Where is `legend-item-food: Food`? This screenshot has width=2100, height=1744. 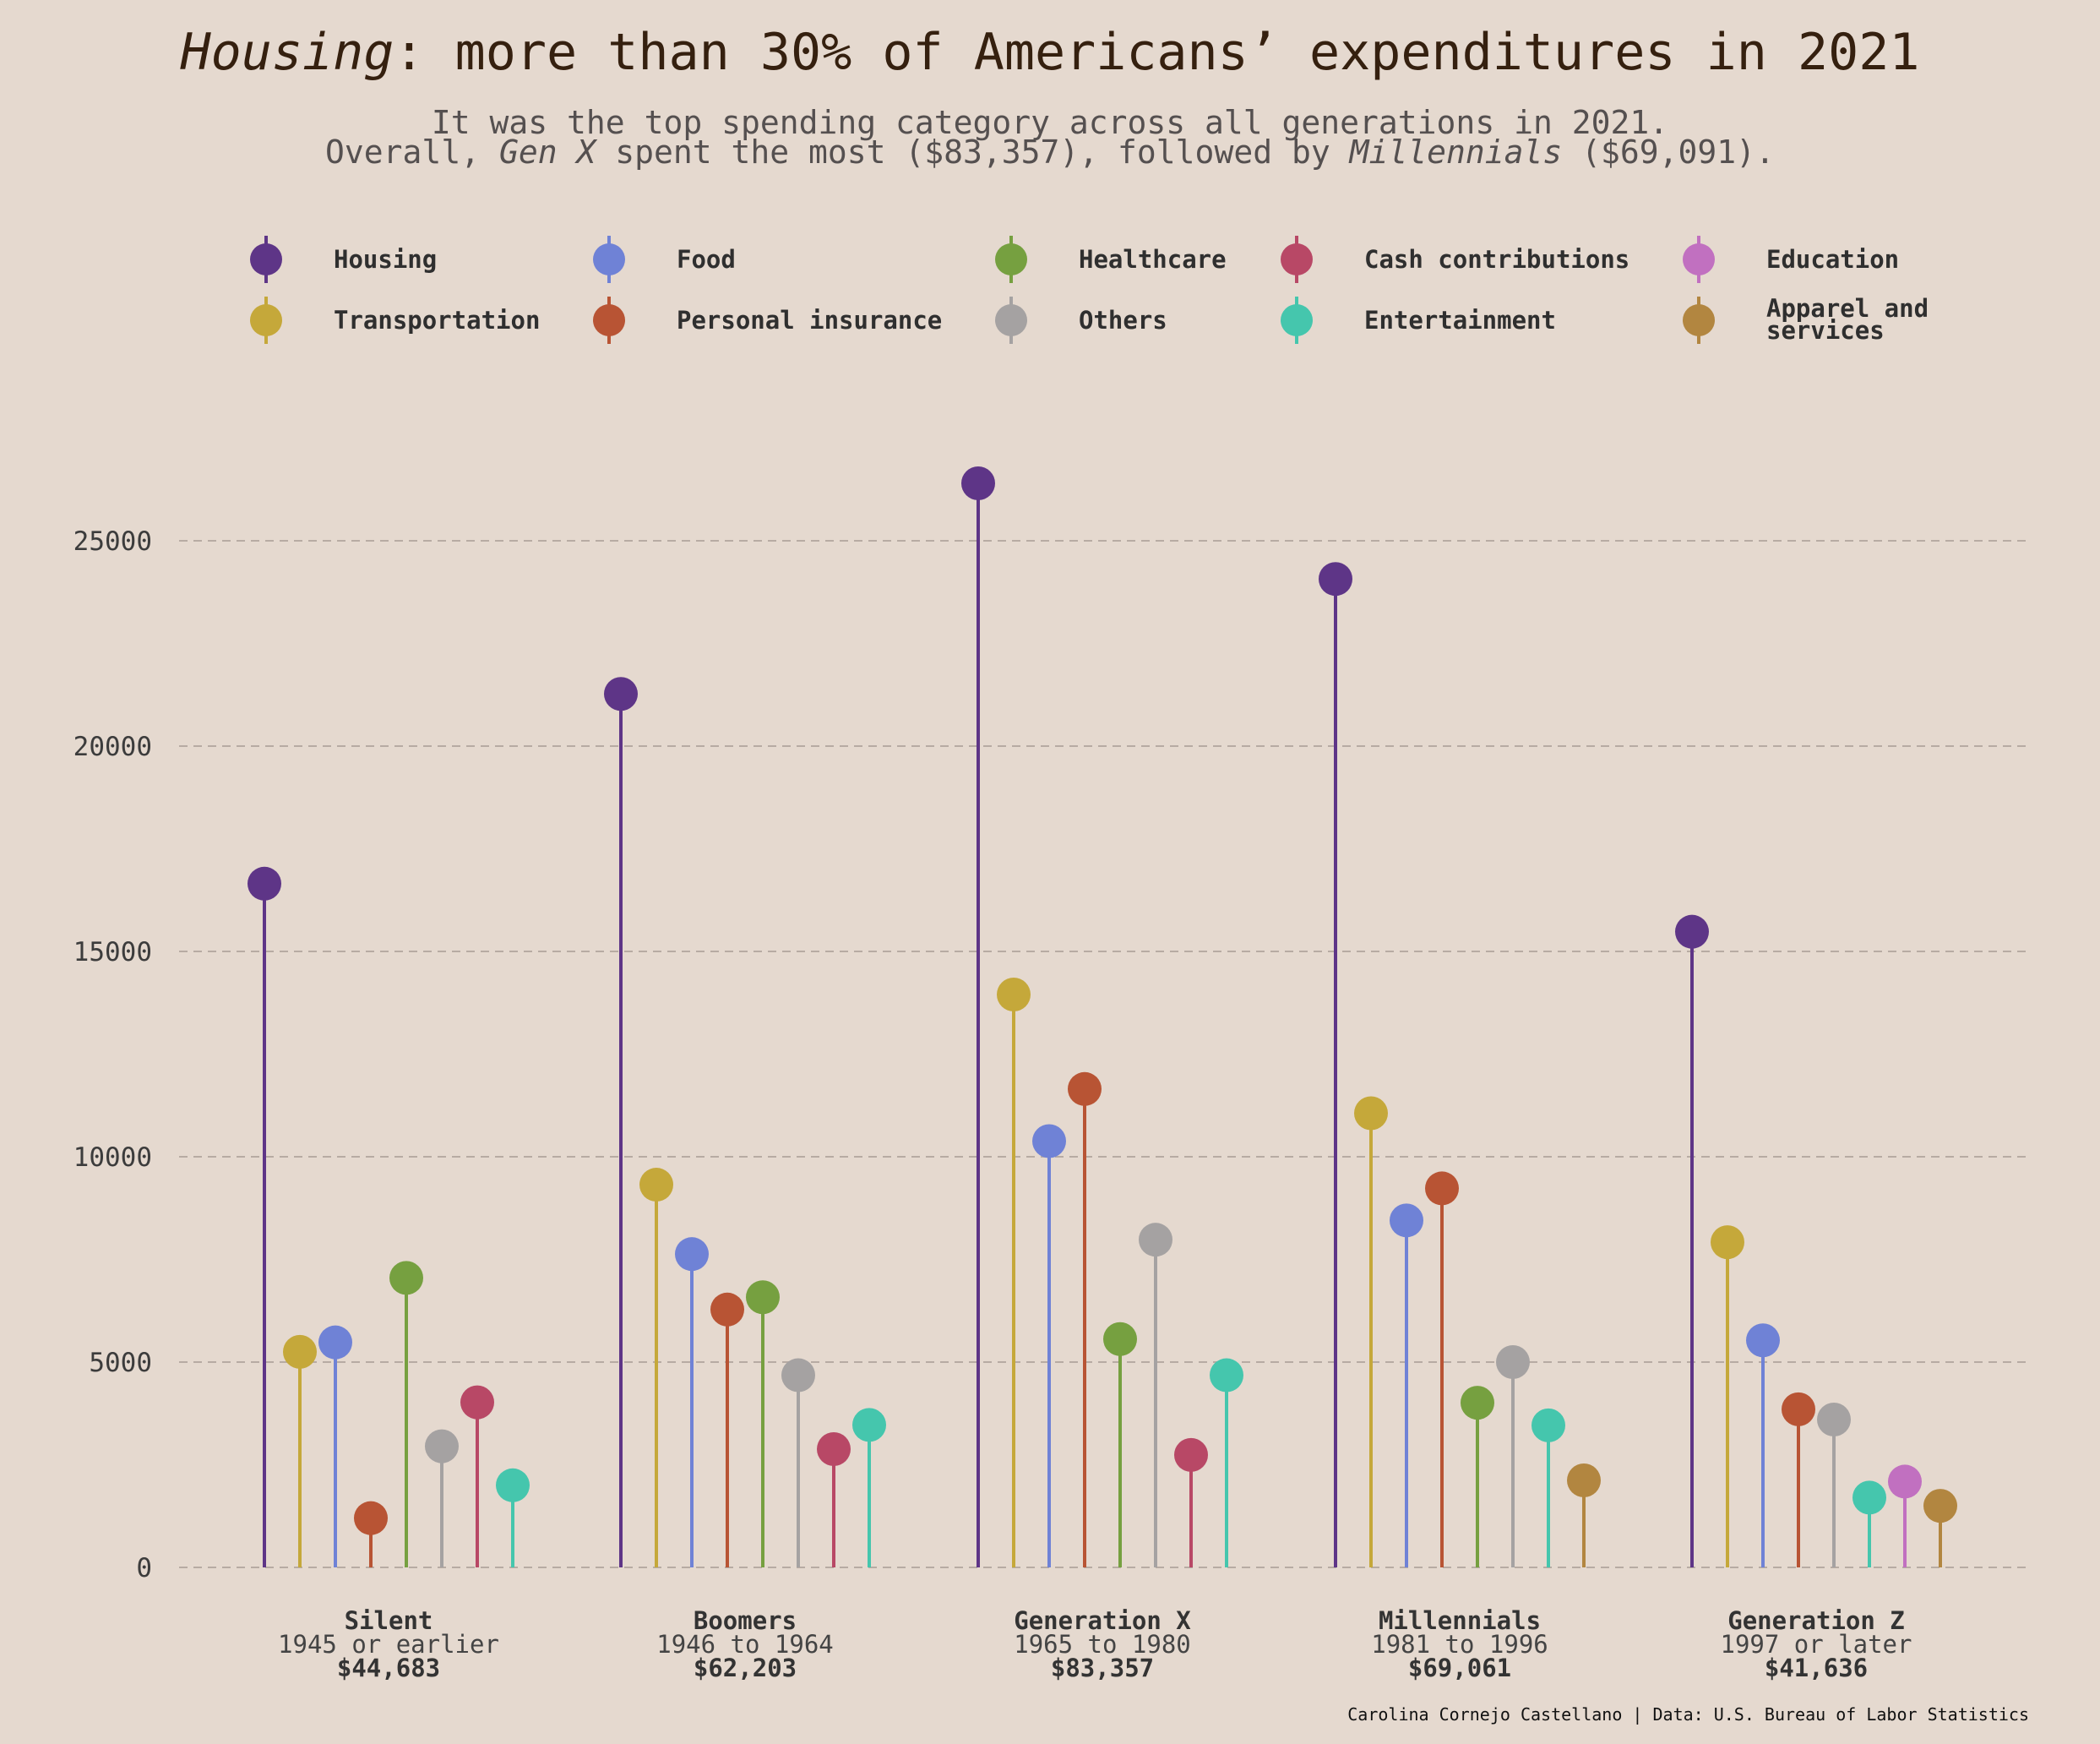 legend-item-food: Food is located at coordinates (664, 259).